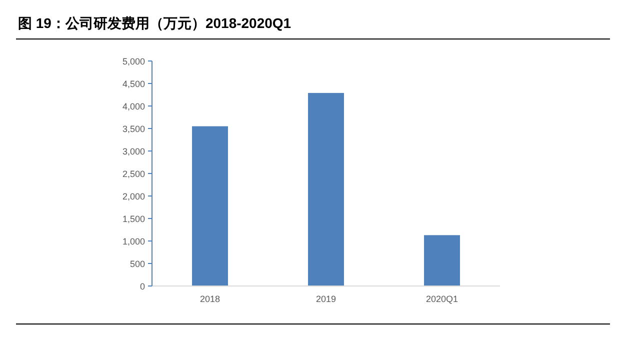 The image size is (630, 344). Describe the element at coordinates (442, 299) in the screenshot. I see `x-tick-label: 2020Q1` at that location.